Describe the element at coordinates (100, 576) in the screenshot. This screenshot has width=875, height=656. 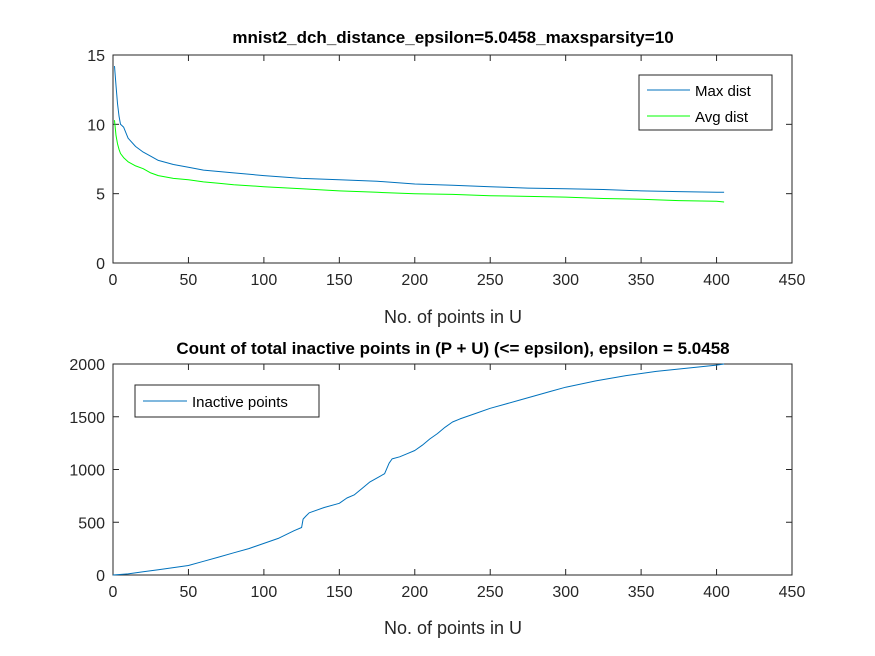
I see `bottom-chart-y-tick-label: 0` at that location.